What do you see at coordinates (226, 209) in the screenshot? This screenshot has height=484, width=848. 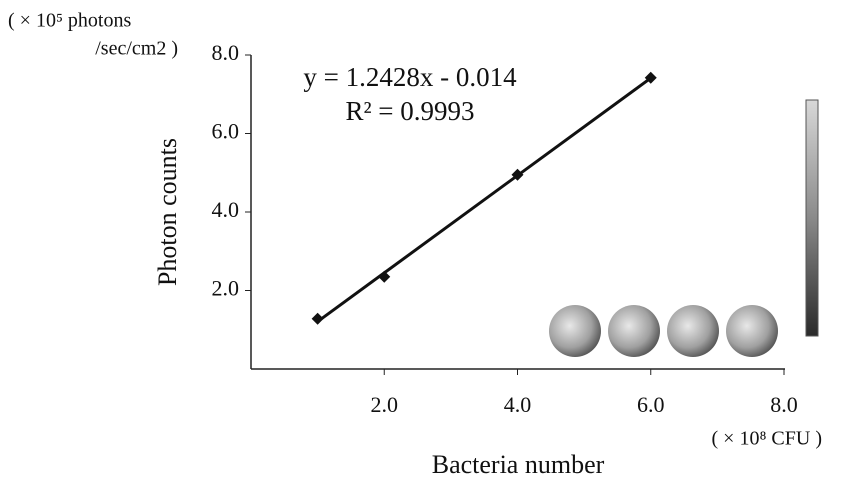 I see `y-tick-label: 4.0` at bounding box center [226, 209].